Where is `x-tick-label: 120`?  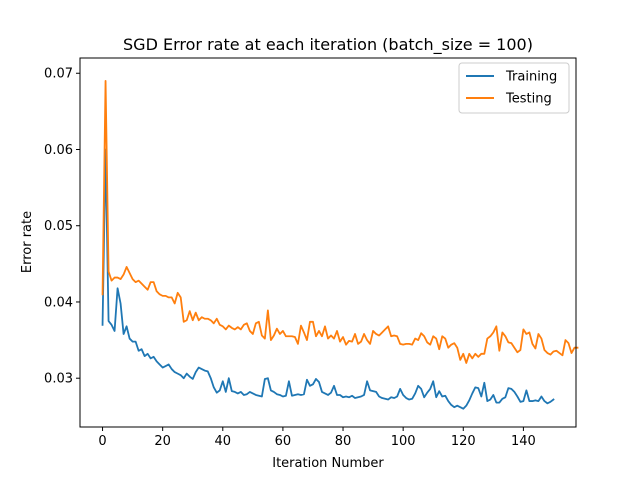
x-tick-label: 120 is located at coordinates (463, 441).